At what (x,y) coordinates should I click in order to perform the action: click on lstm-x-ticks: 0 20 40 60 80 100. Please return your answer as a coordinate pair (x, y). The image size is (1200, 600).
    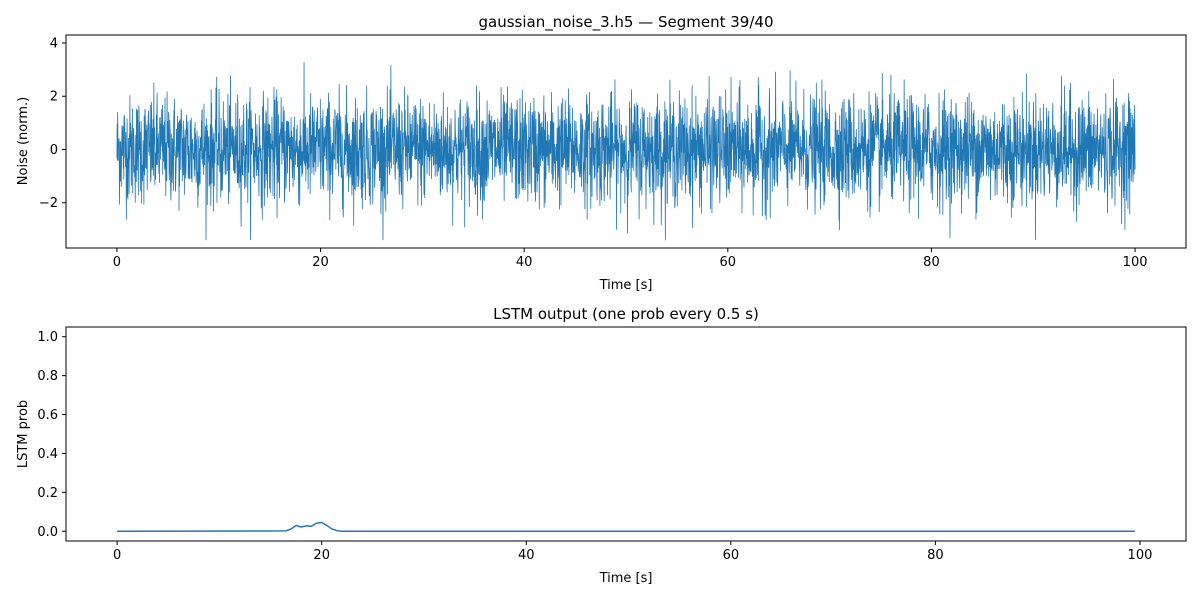
    Looking at the image, I should click on (632, 552).